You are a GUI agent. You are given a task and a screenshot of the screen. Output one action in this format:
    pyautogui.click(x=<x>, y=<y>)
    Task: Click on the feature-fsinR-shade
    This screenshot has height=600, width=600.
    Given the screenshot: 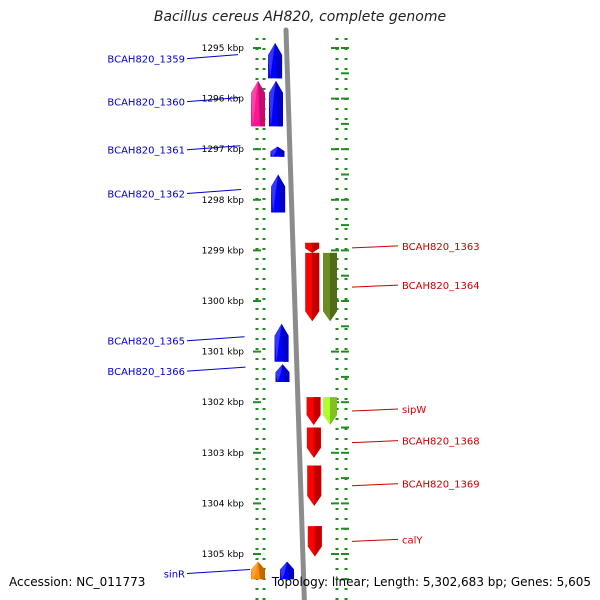 What is the action you would take?
    pyautogui.click(x=261, y=570)
    